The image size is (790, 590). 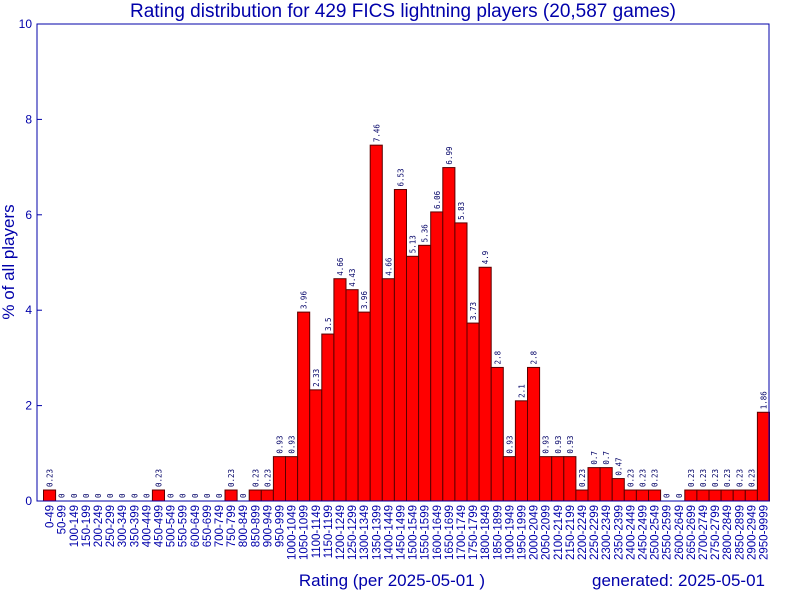 I want to click on x-tick-label: 1950-1999, so click(x=522, y=532).